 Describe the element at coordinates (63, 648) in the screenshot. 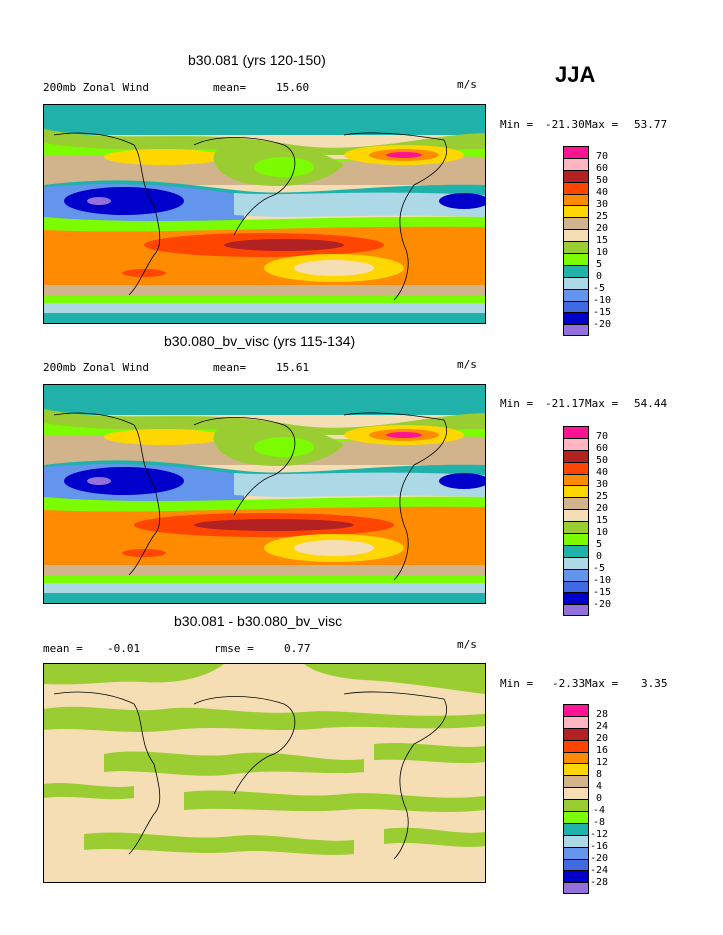

I see `panel3-mean-label: mean =` at that location.